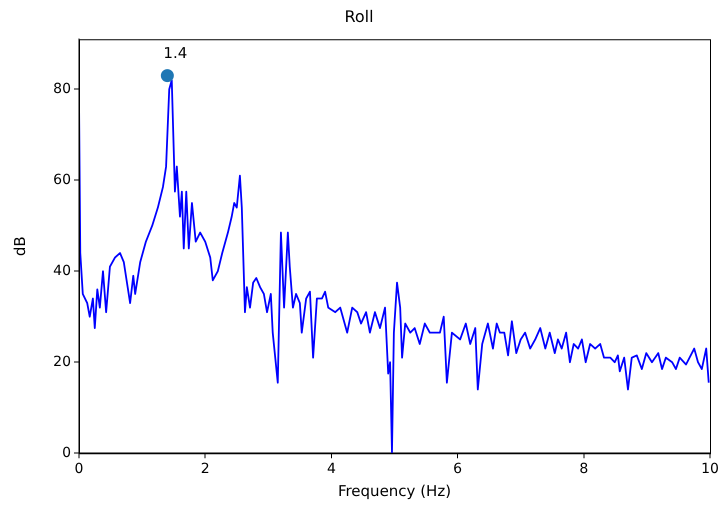  I want to click on y-tick-label: 20, so click(62, 362).